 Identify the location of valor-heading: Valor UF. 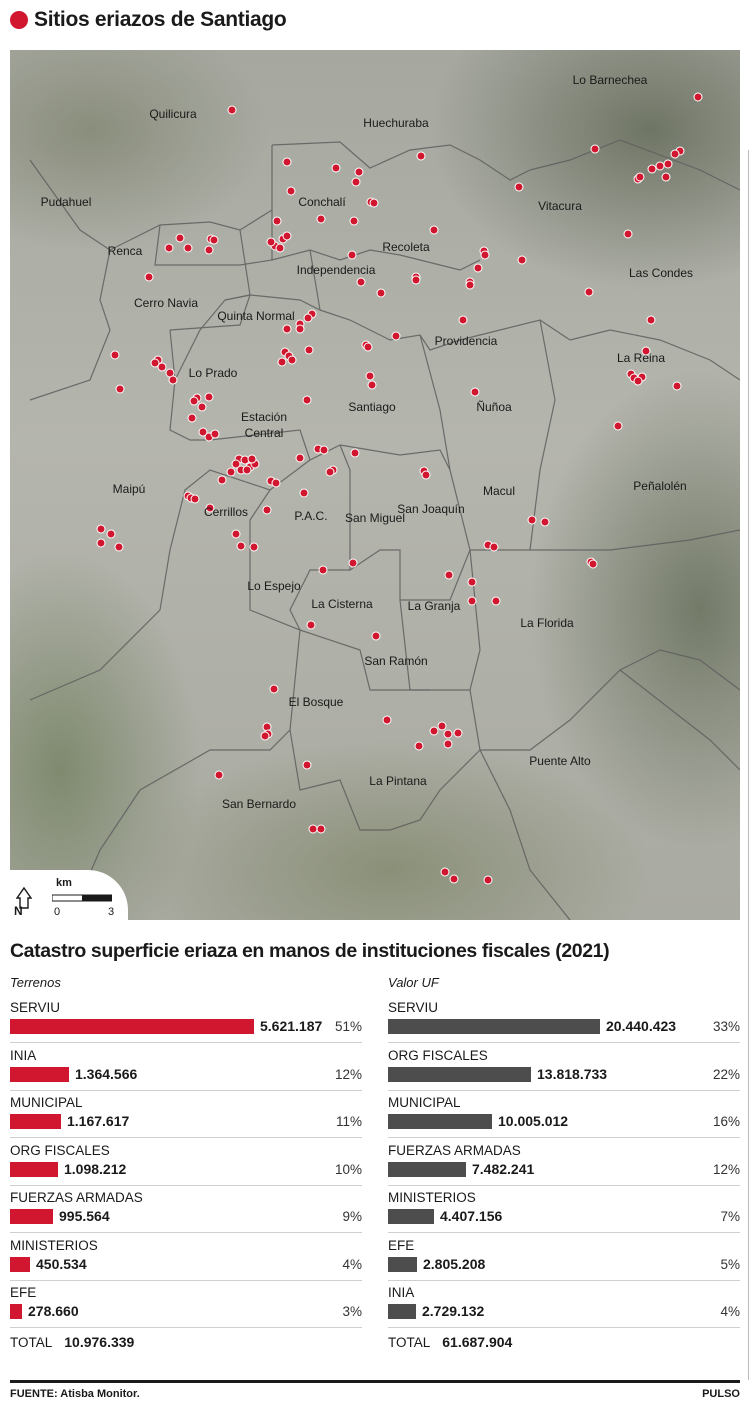
(413, 982).